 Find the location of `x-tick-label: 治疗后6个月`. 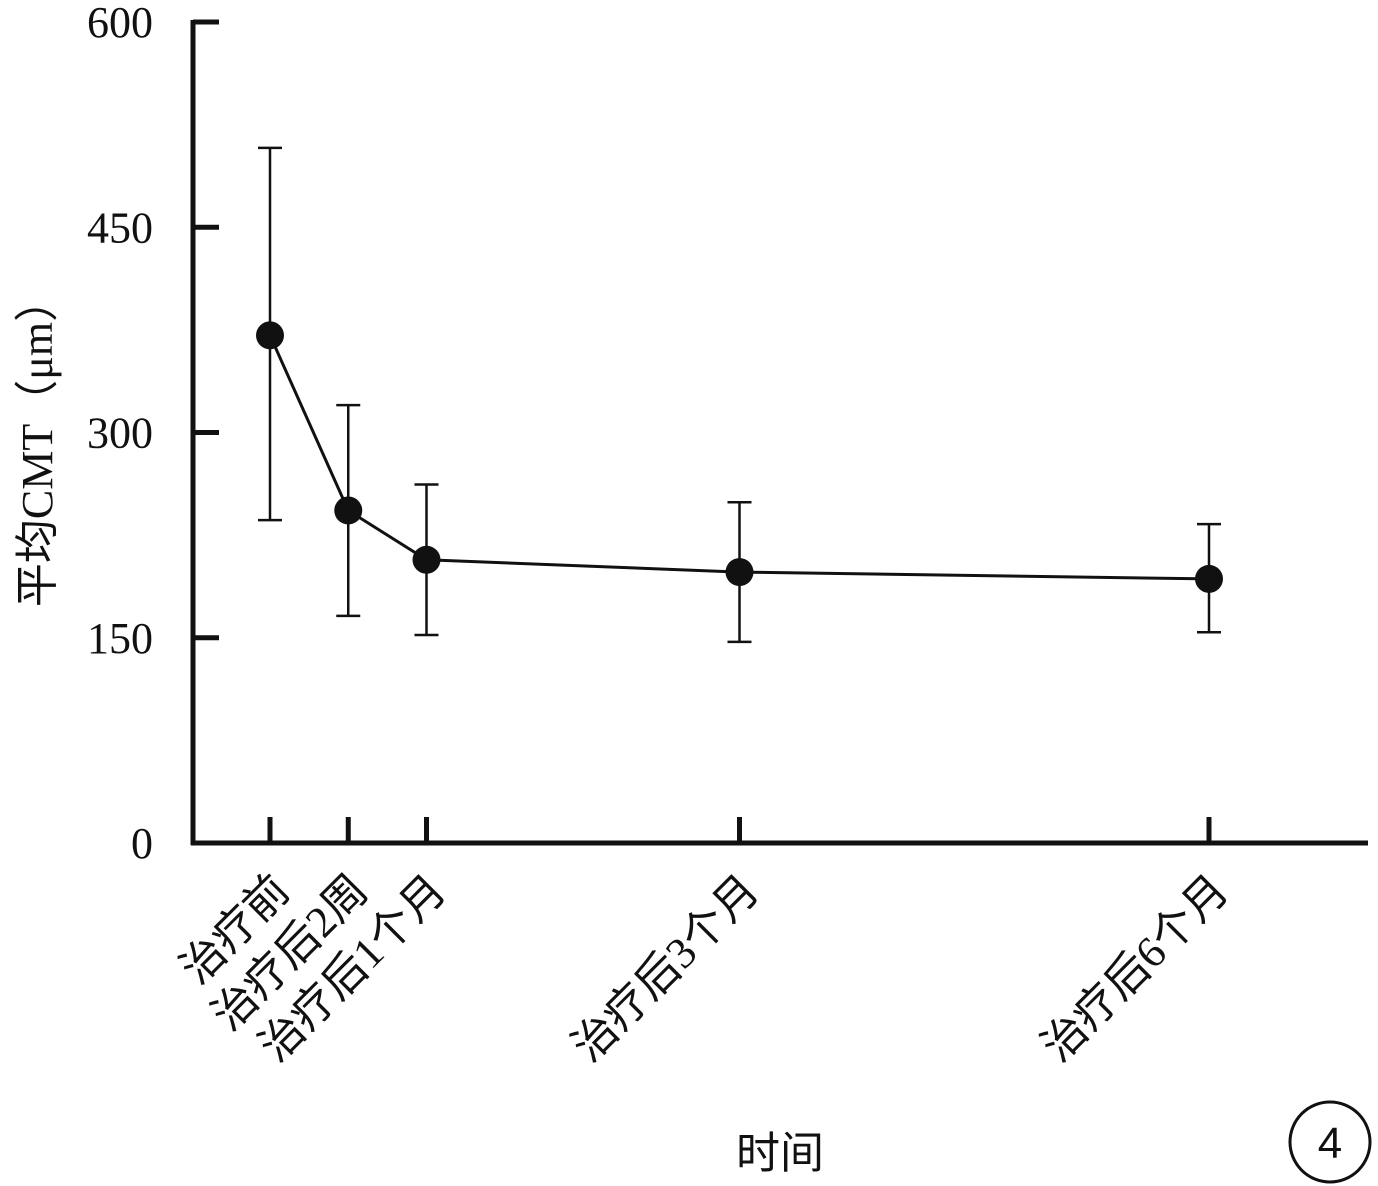

x-tick-label: 治疗后6个月 is located at coordinates (1135, 968).